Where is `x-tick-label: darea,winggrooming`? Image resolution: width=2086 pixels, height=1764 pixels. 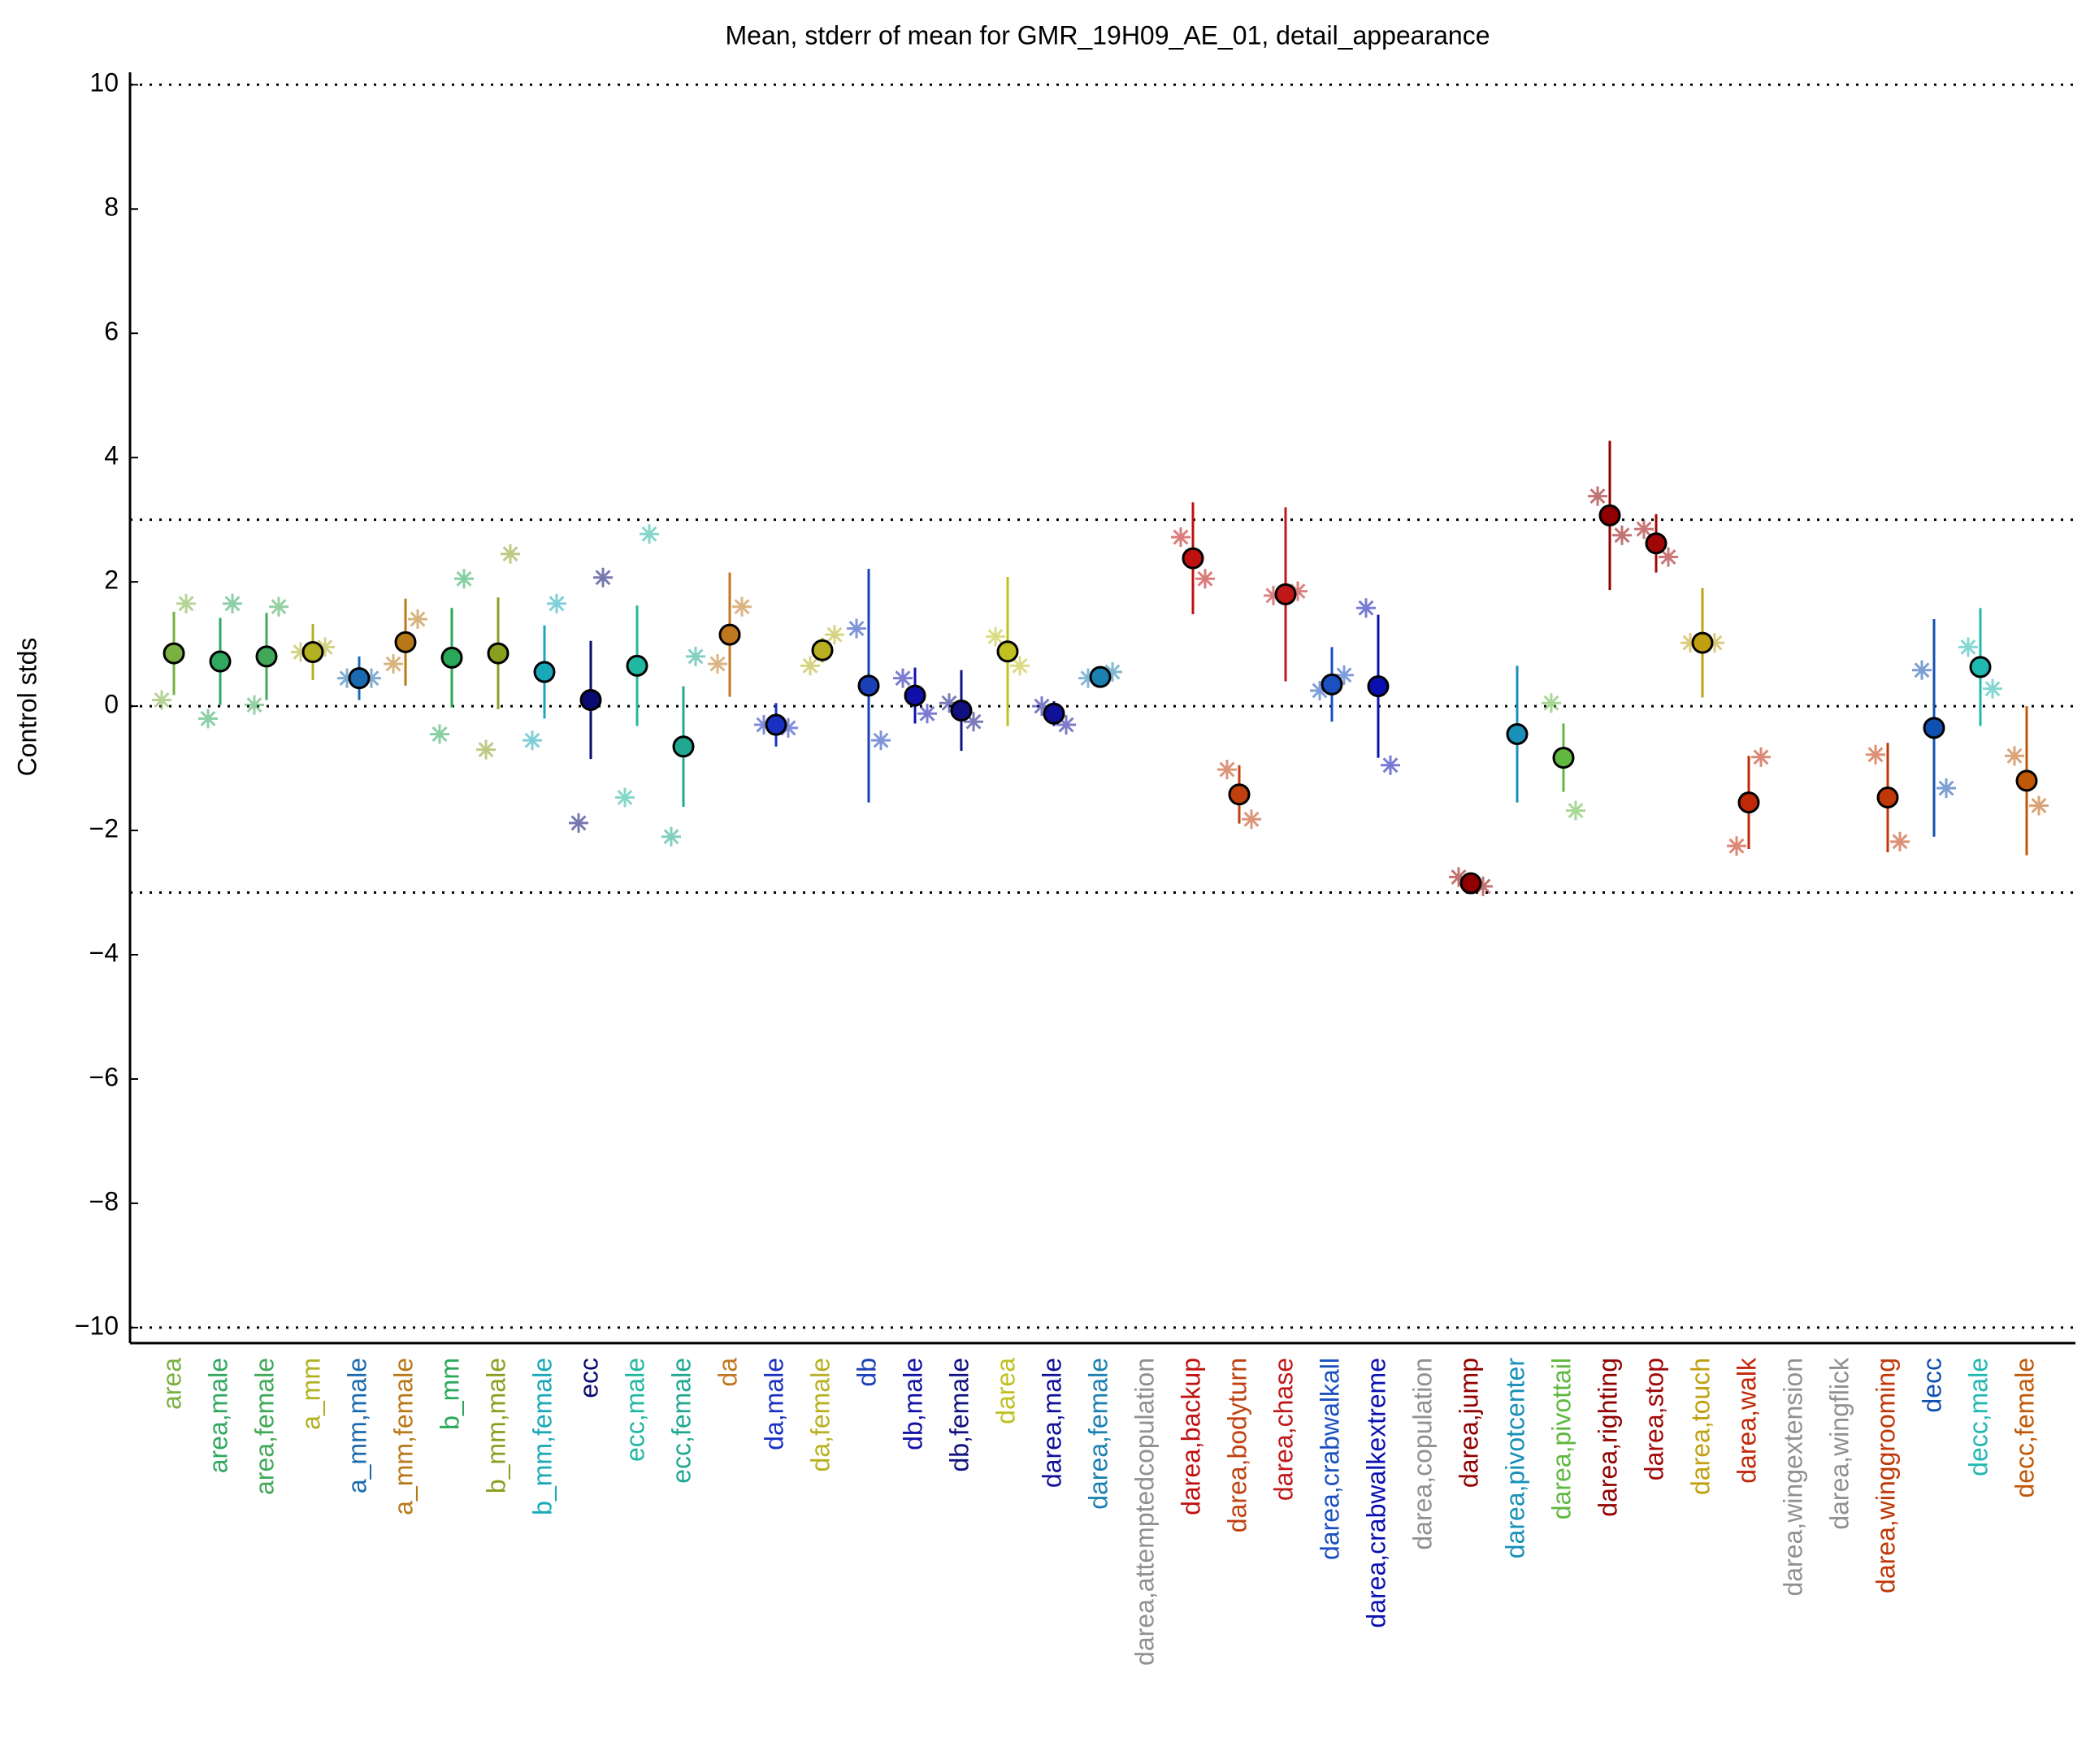 x-tick-label: darea,winggrooming is located at coordinates (1885, 1475).